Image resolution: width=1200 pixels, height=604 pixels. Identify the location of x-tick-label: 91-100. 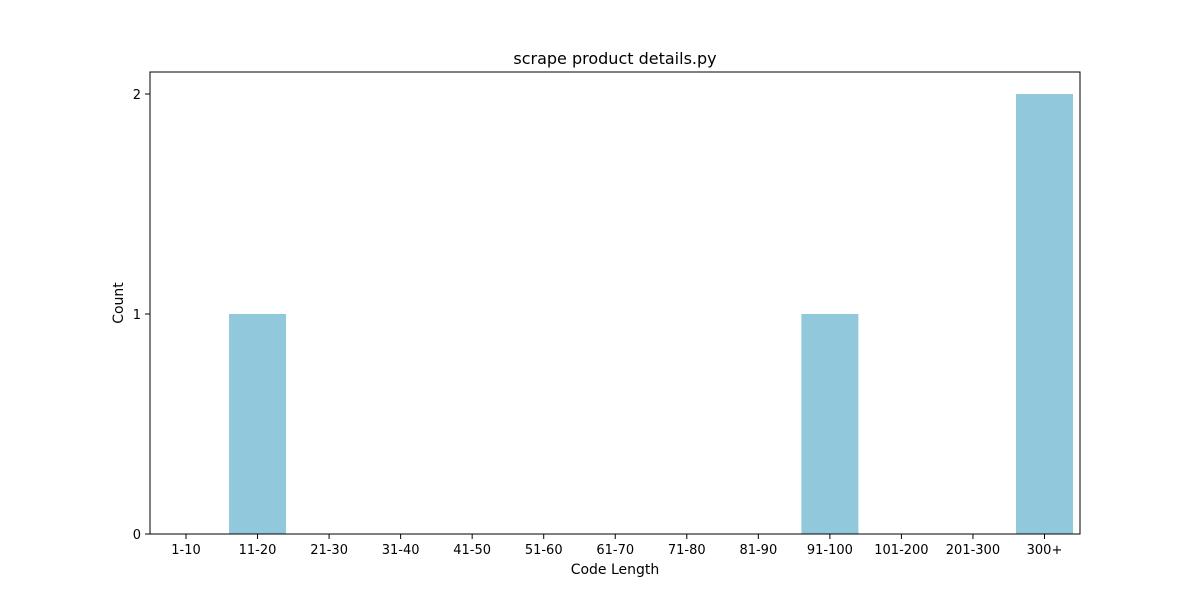
(830, 550).